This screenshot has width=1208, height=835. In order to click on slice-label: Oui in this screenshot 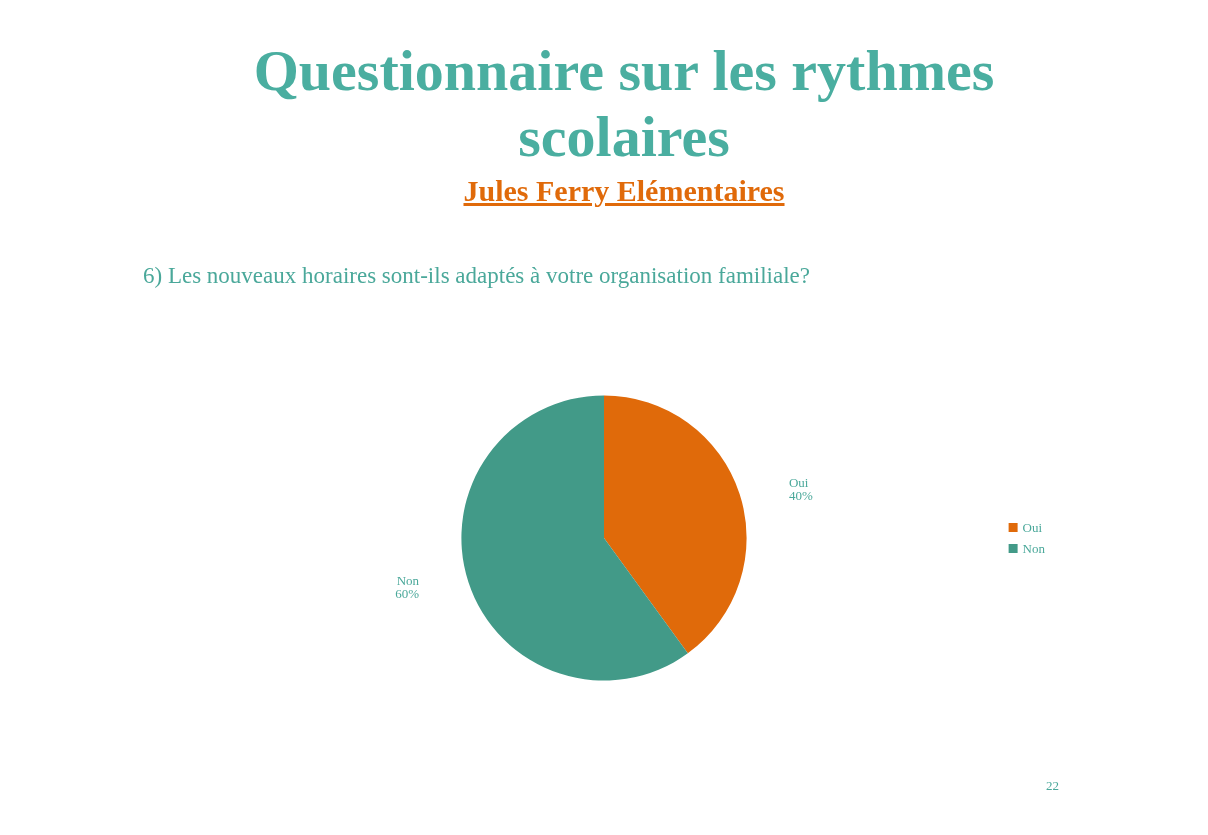, I will do `click(798, 483)`.